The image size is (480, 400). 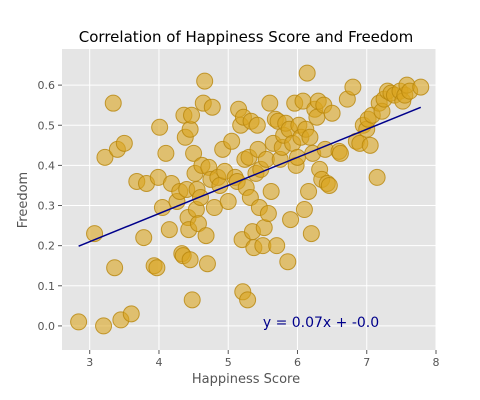 I want to click on y-tick-label: 0.5, so click(x=47, y=125).